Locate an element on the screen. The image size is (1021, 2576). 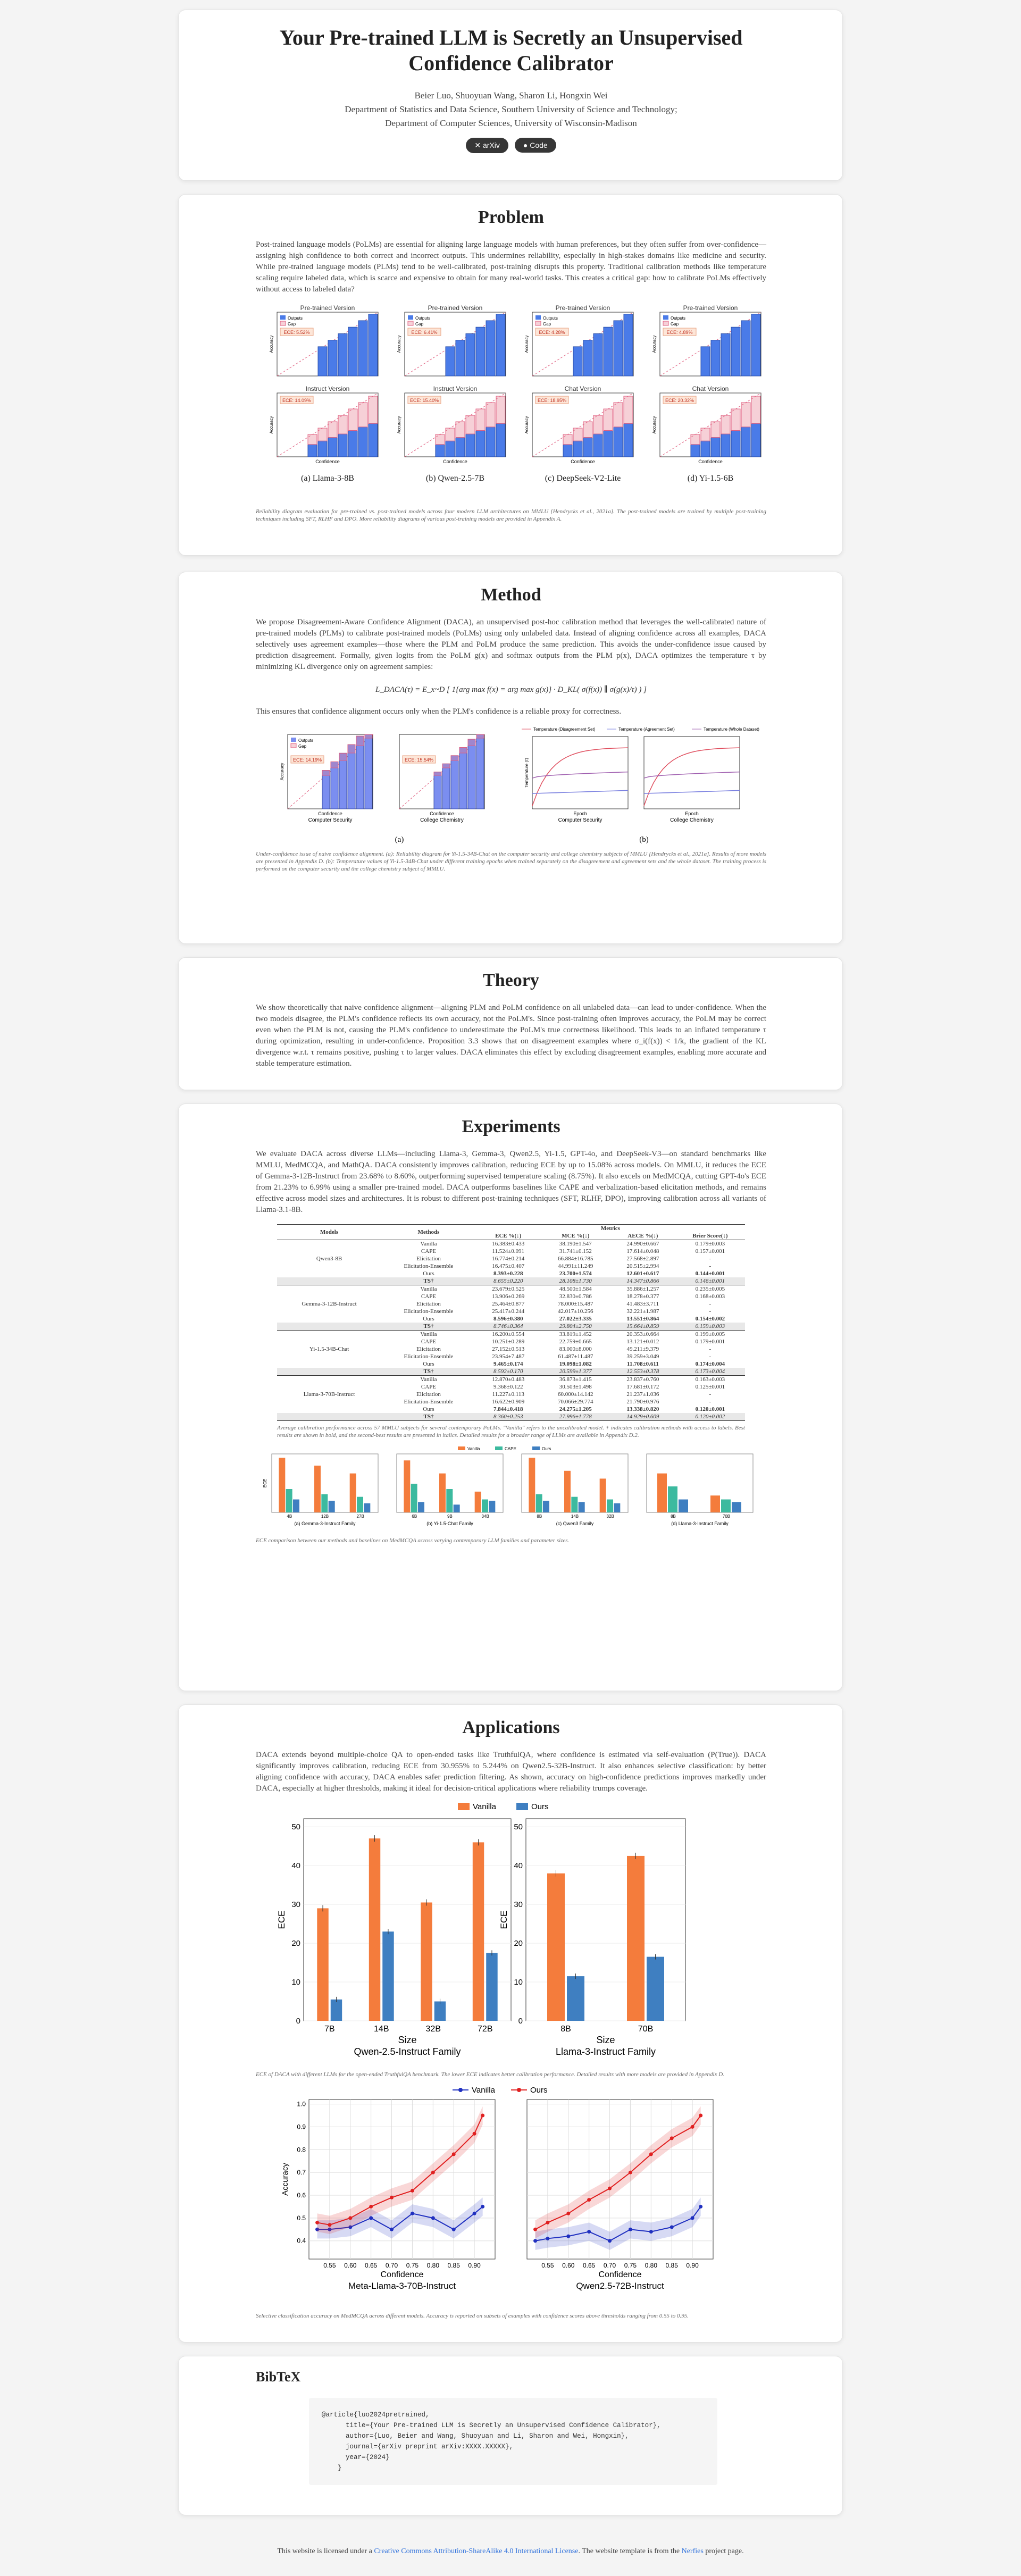
table-cell: 9.465±0.174 is located at coordinates (508, 1364).